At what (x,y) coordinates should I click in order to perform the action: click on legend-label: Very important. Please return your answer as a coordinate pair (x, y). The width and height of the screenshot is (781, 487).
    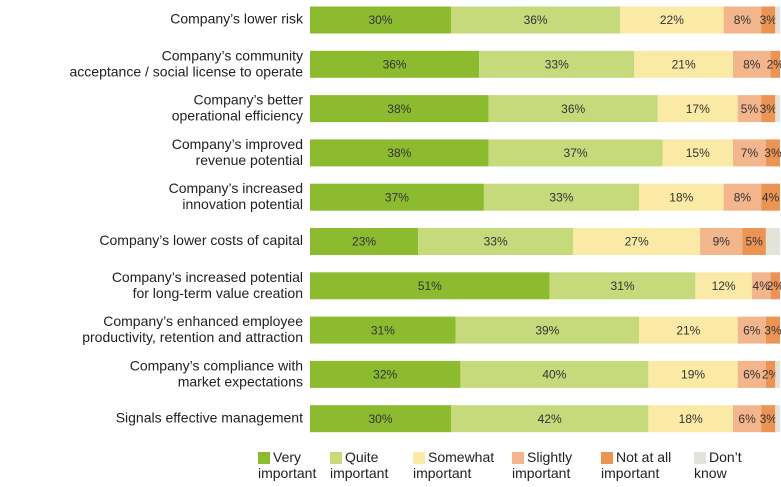
    Looking at the image, I should click on (287, 465).